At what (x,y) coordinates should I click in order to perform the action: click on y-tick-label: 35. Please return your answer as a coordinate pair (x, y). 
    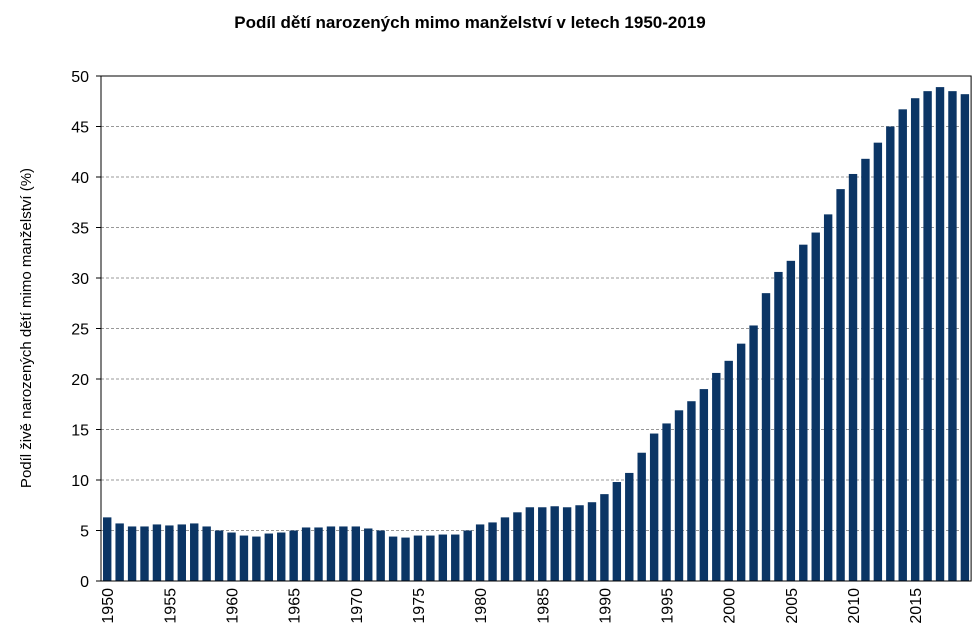
    Looking at the image, I should click on (80, 229).